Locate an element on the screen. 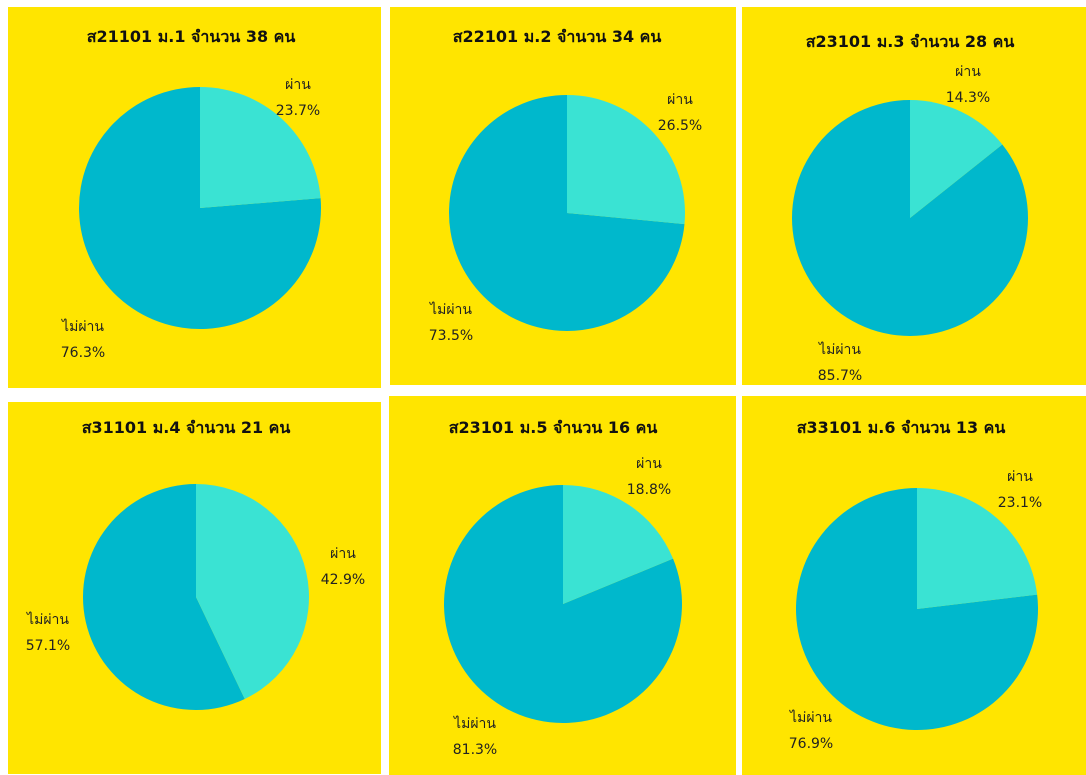 This screenshot has width=1086, height=775. chart-title: ส31101 ม.4 จำนวน 21 คน is located at coordinates (186, 427).